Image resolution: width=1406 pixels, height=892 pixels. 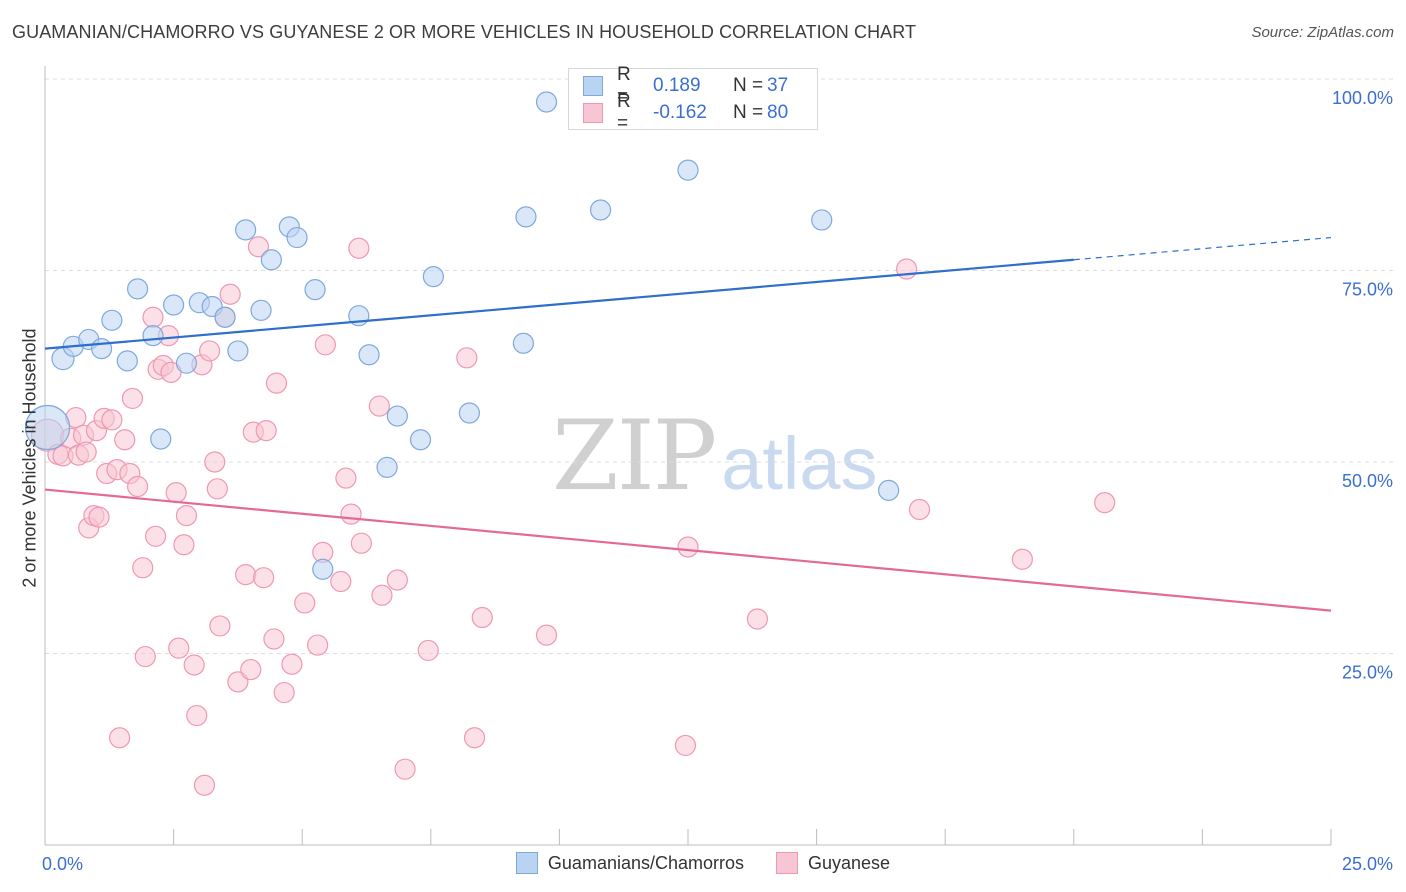 I want to click on stats-legend: R = 0.189 N = 37 R = -0.162 N = 80, so click(x=693, y=99).